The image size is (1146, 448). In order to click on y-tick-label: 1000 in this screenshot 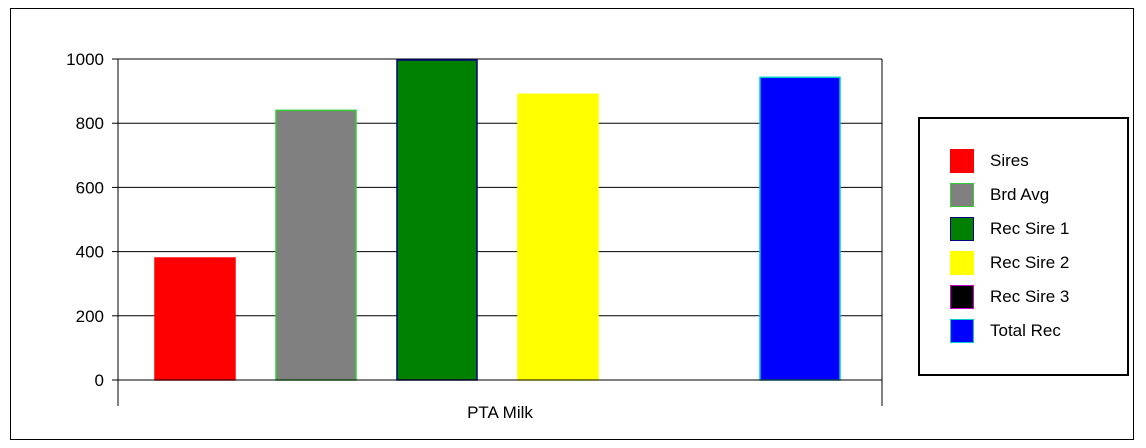, I will do `click(85, 59)`.